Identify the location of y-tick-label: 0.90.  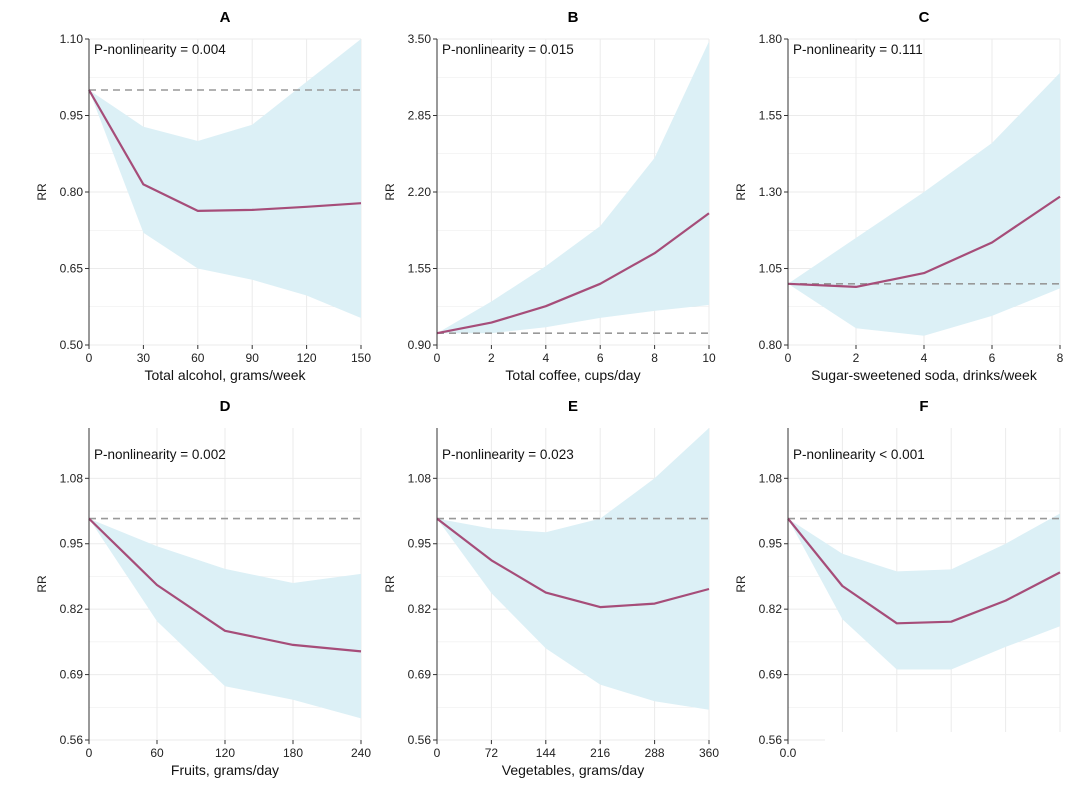
(420, 345).